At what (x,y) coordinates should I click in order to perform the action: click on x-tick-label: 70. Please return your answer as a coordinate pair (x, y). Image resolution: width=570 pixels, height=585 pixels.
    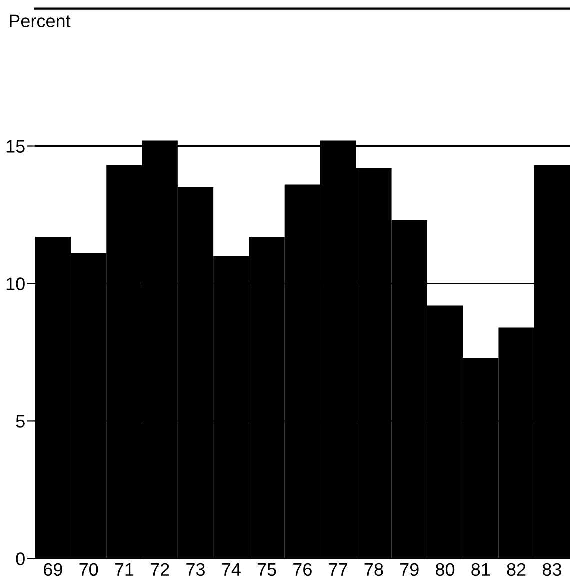
    Looking at the image, I should click on (89, 569).